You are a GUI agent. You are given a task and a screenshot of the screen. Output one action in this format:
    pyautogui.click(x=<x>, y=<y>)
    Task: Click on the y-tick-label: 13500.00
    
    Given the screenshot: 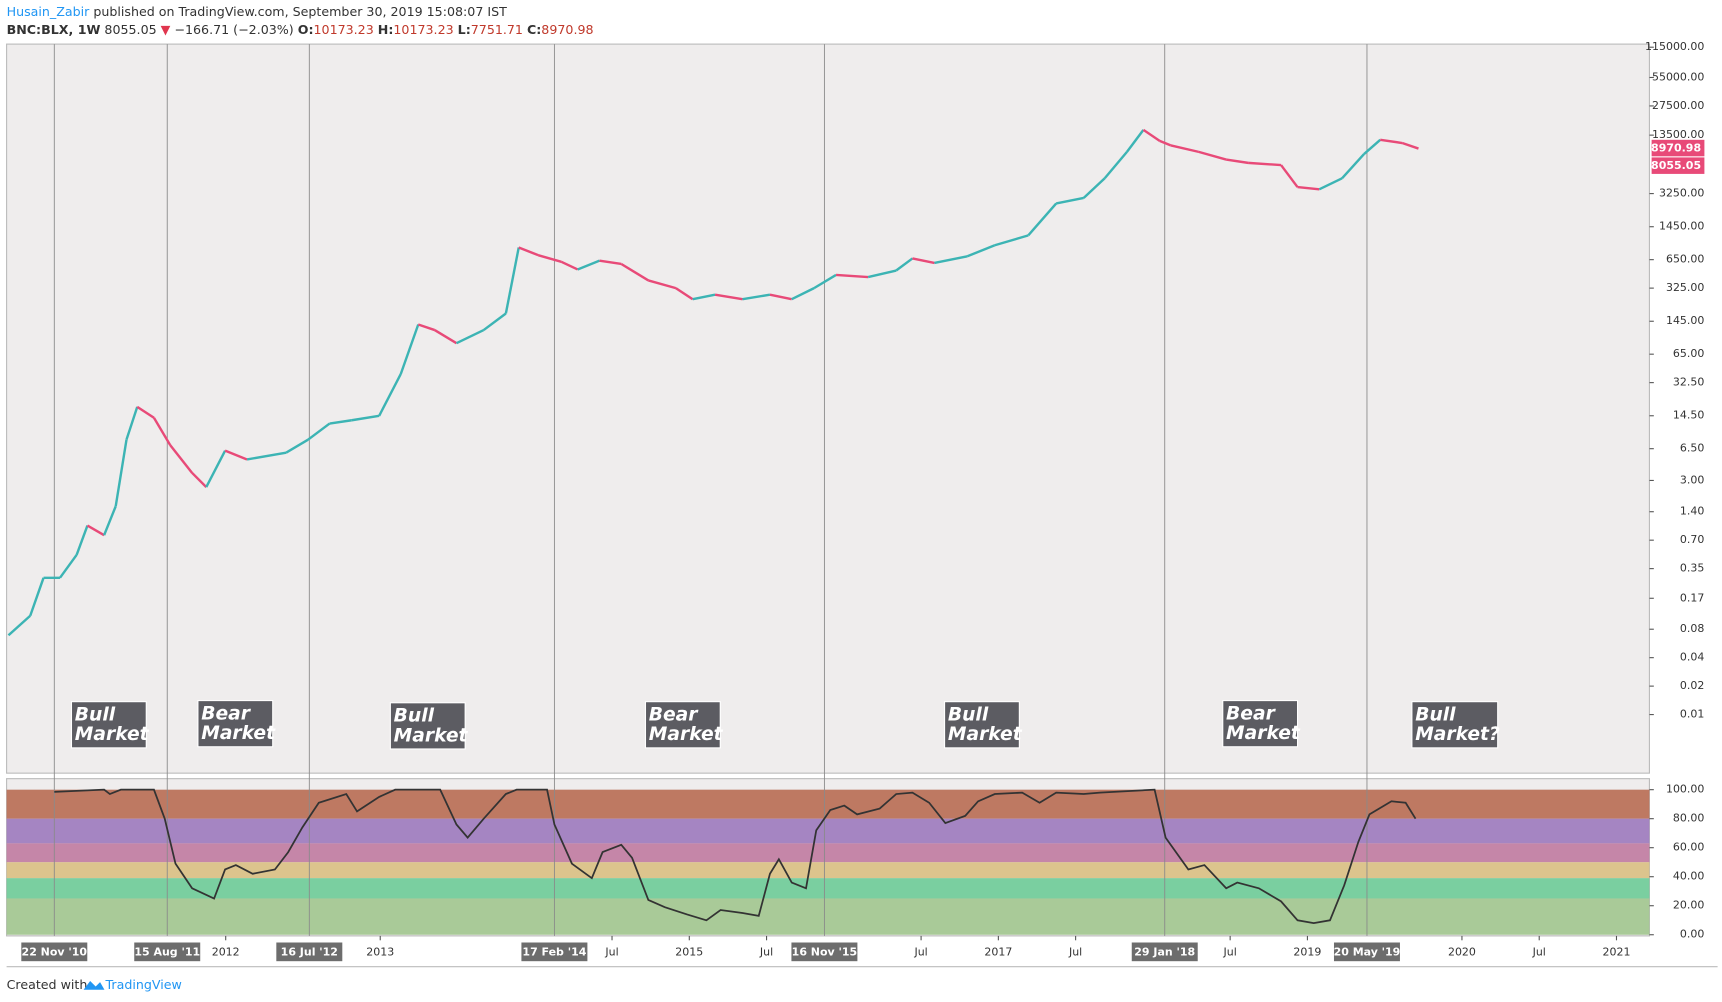 What is the action you would take?
    pyautogui.click(x=1678, y=134)
    